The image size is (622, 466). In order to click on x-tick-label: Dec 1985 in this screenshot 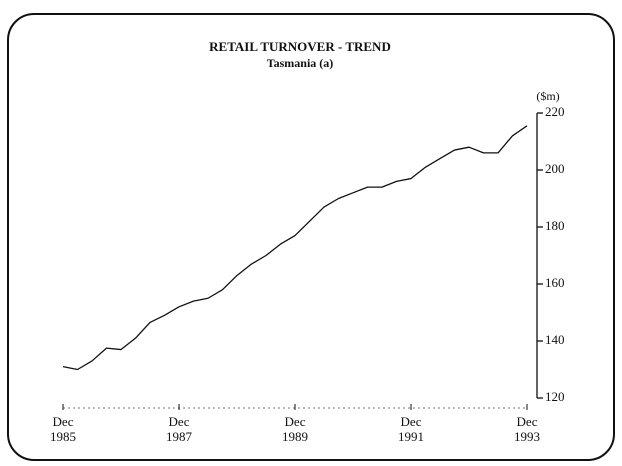, I will do `click(63, 429)`.